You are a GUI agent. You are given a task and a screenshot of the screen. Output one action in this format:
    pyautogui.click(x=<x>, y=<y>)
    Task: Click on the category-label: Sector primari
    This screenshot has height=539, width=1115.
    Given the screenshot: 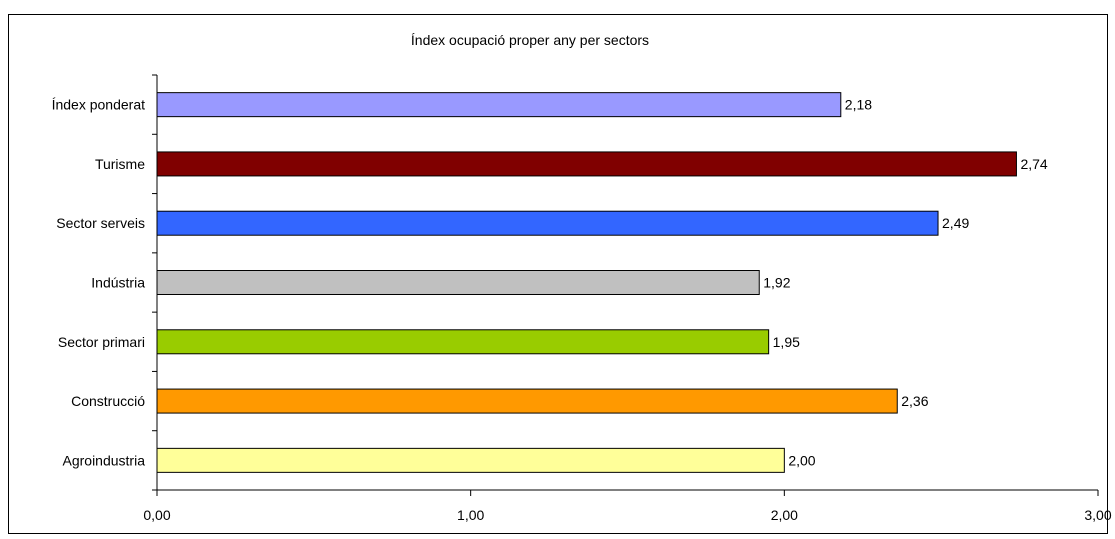 What is the action you would take?
    pyautogui.click(x=101, y=342)
    